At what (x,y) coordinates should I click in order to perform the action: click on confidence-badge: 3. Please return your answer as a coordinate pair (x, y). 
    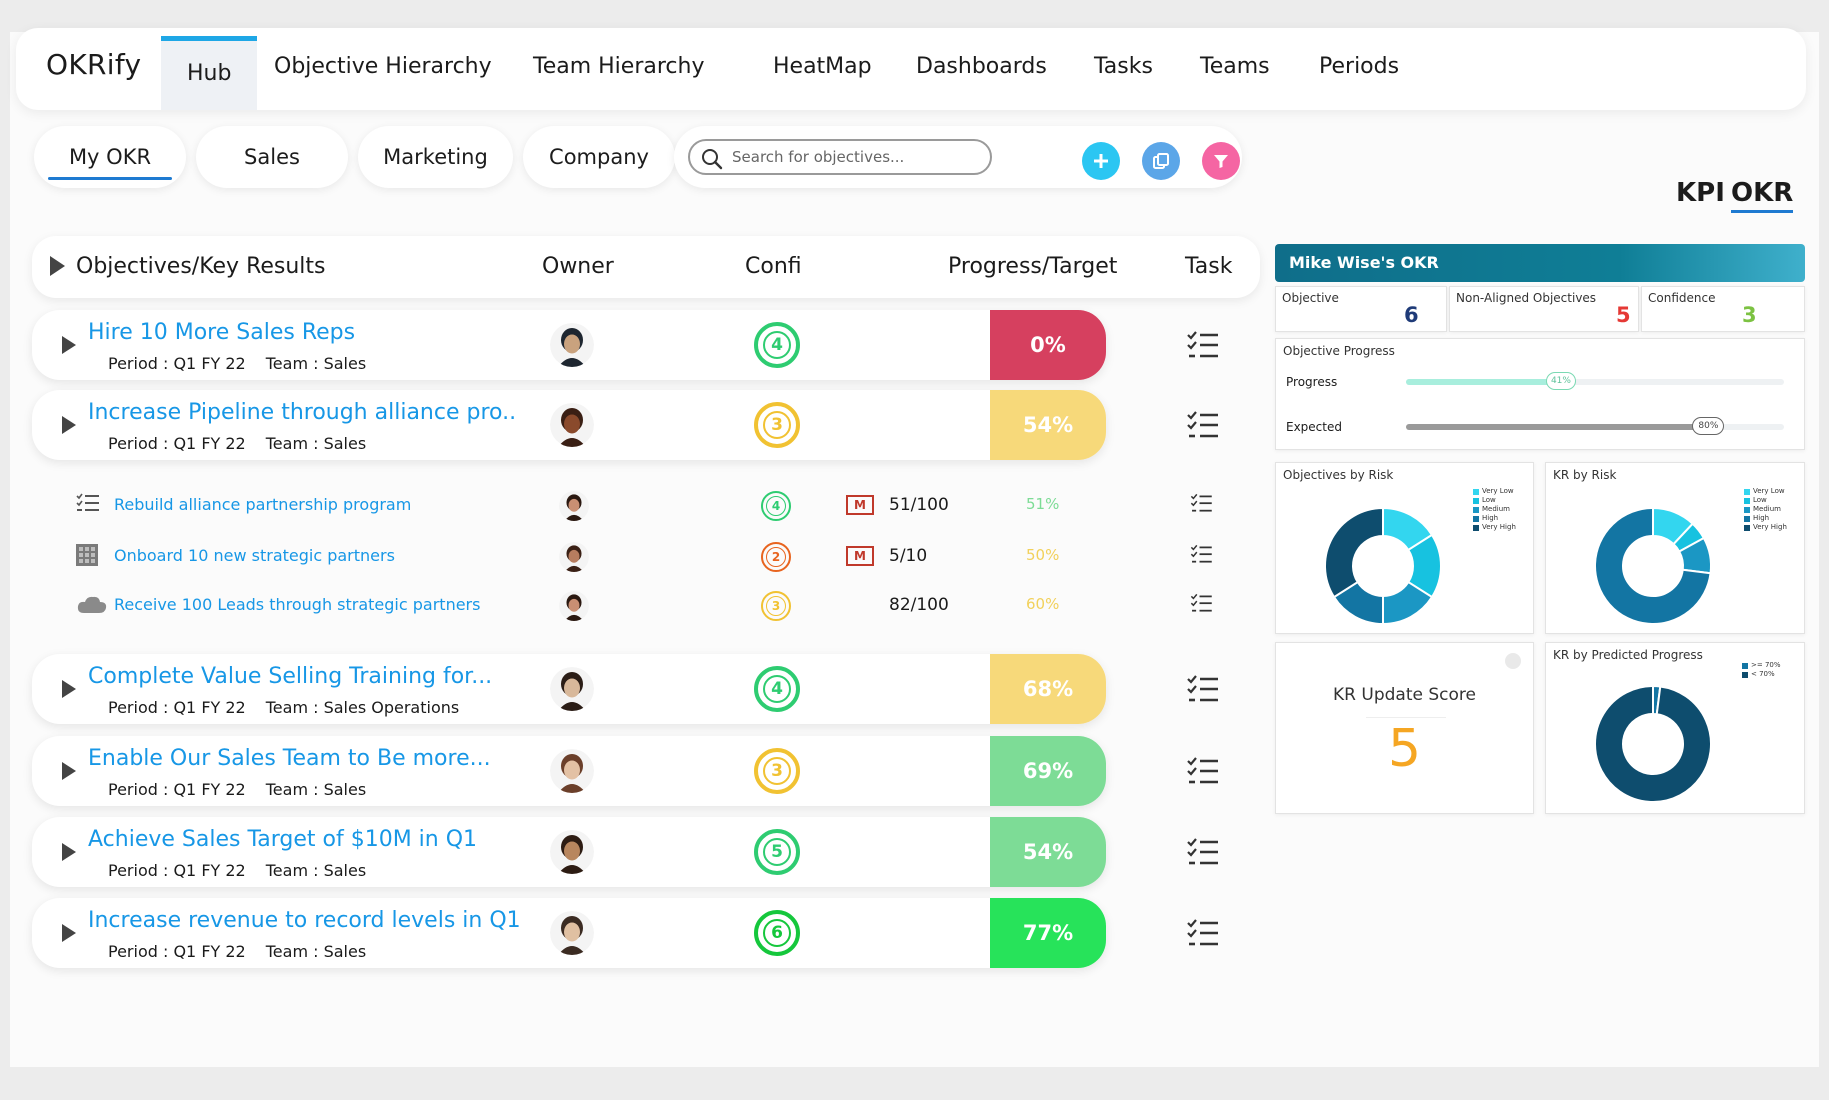
    Looking at the image, I should click on (777, 771).